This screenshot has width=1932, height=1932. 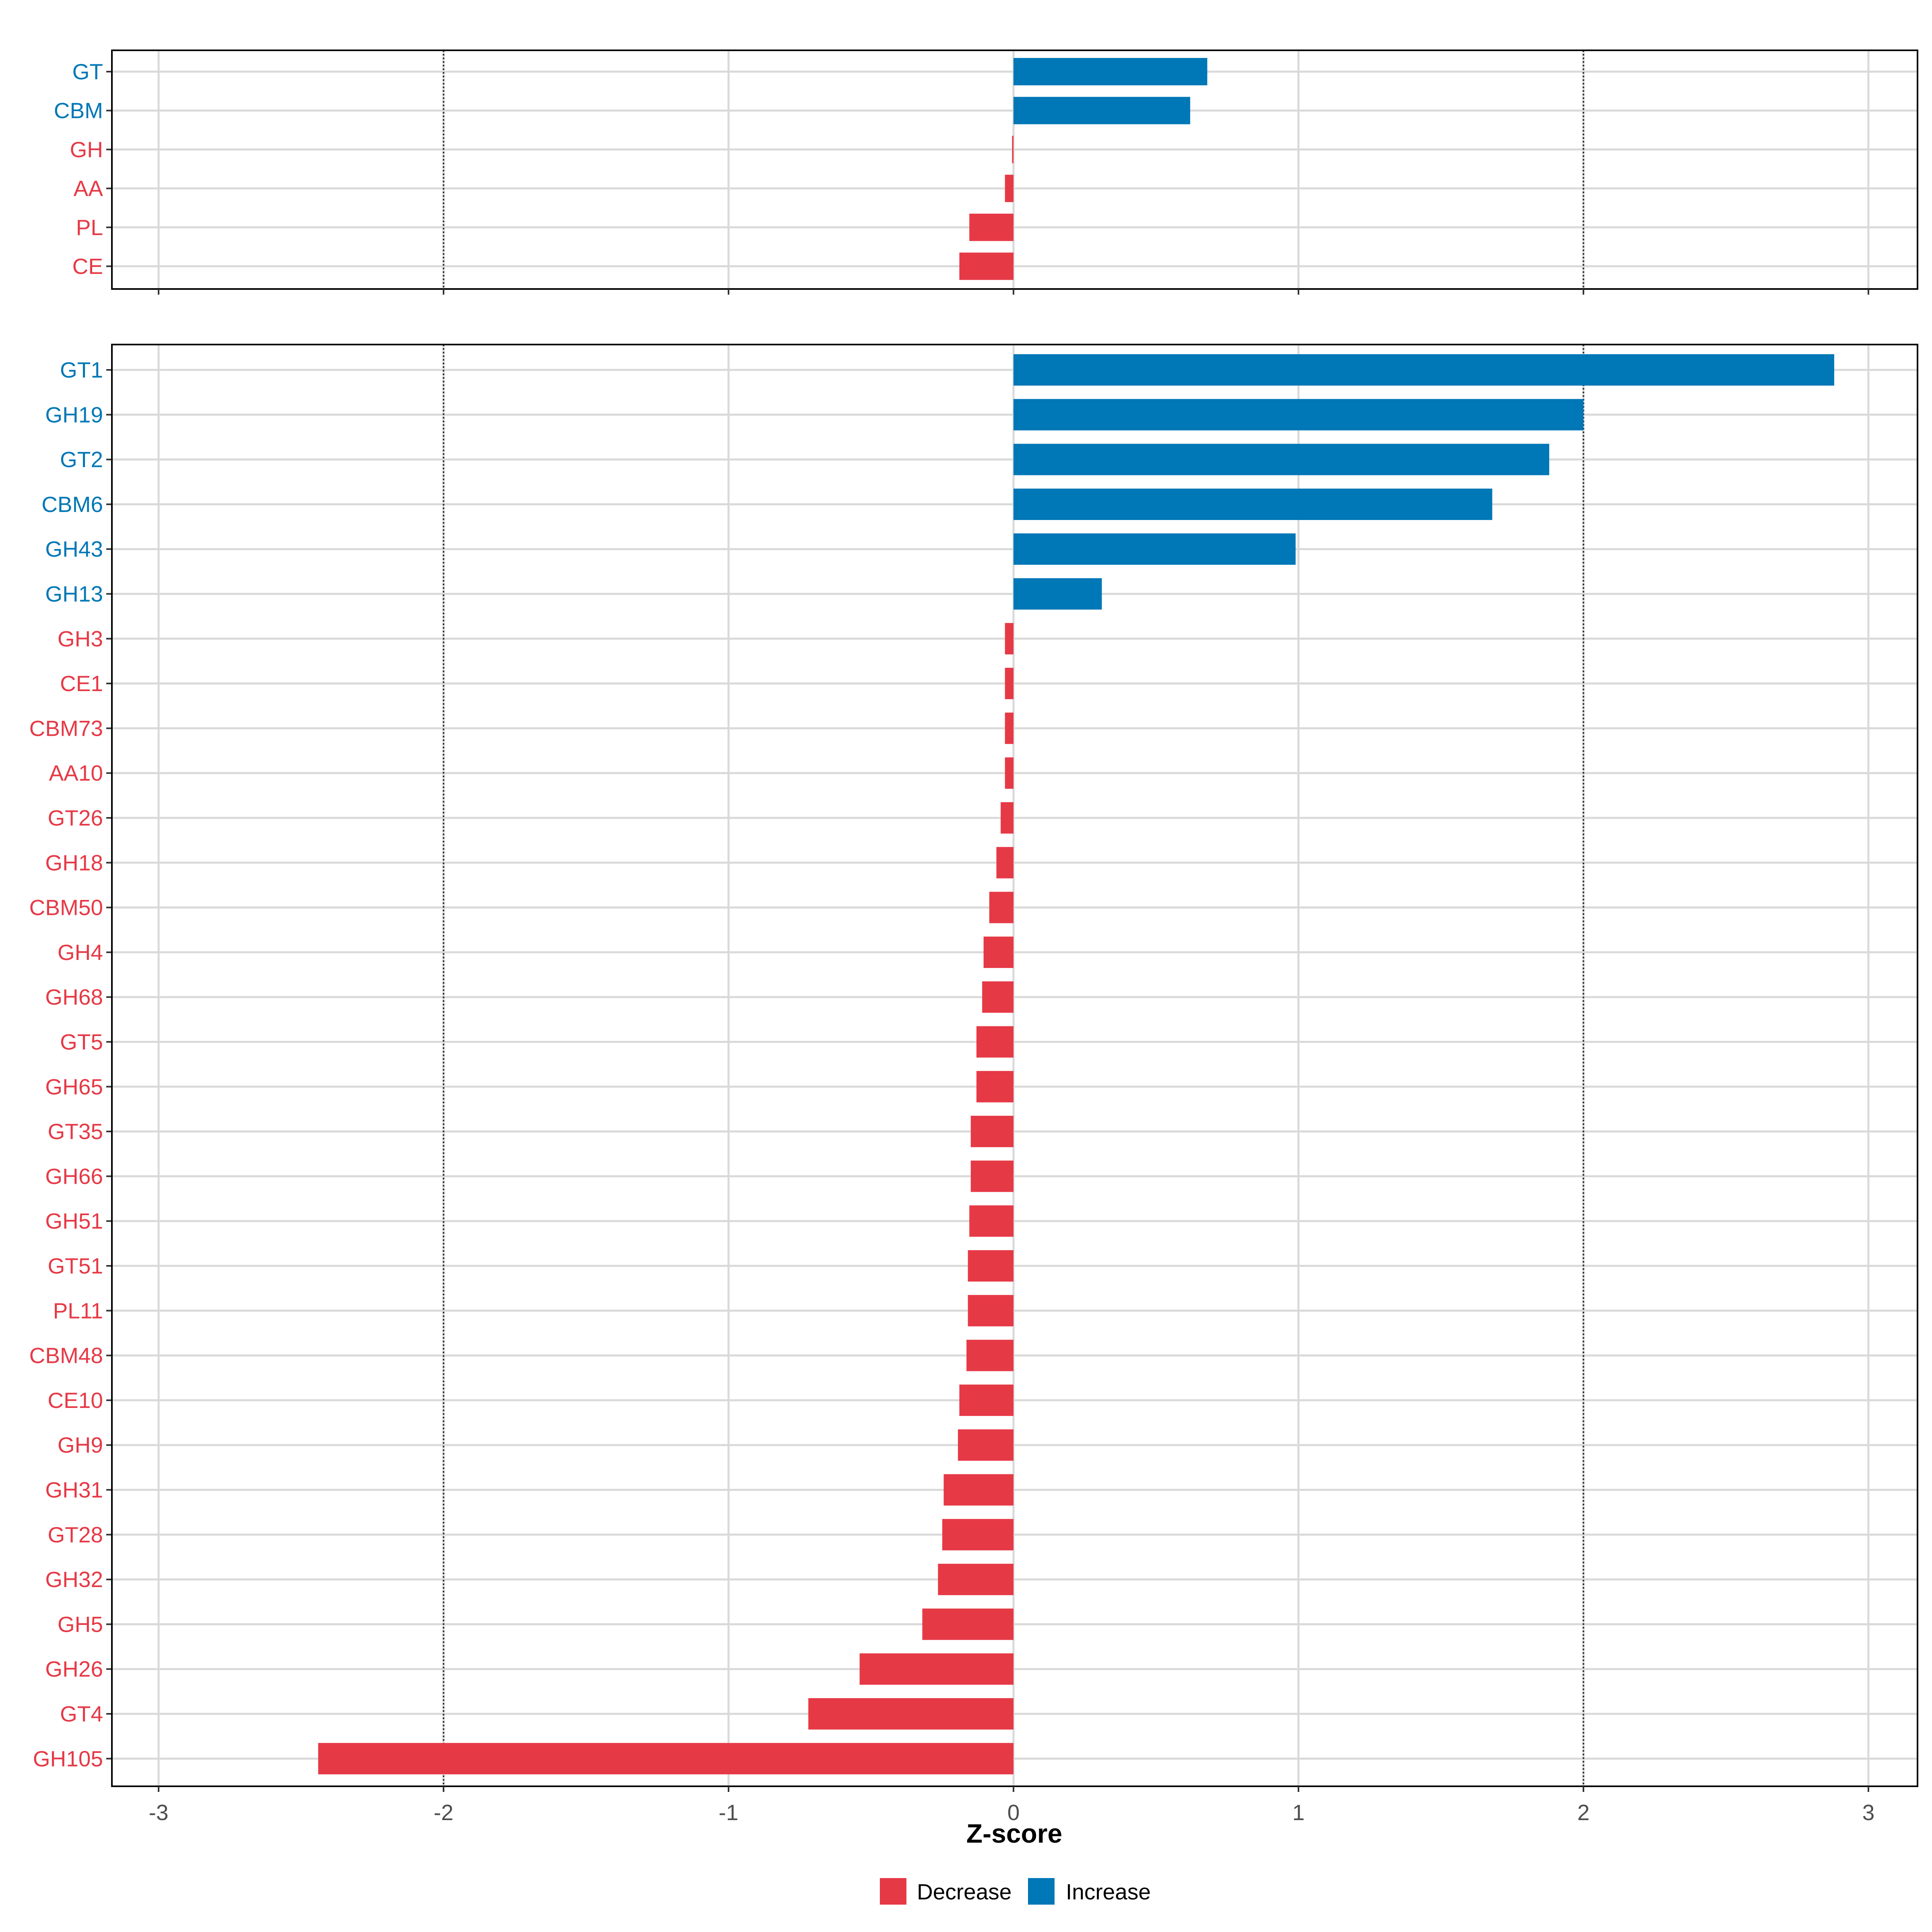 What do you see at coordinates (74, 997) in the screenshot?
I see `category-label-gh68: GH68` at bounding box center [74, 997].